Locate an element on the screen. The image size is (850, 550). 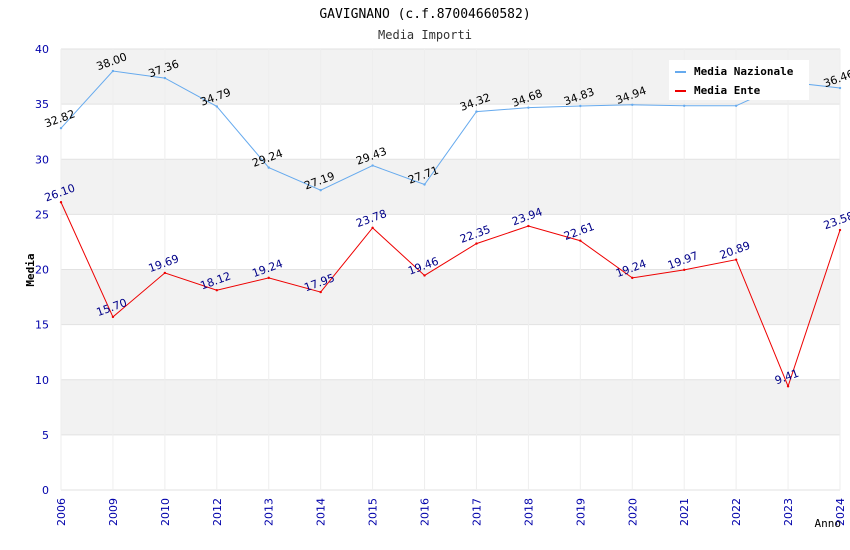
legend-label-media-ente: Media Ente is located at coordinates (727, 90).